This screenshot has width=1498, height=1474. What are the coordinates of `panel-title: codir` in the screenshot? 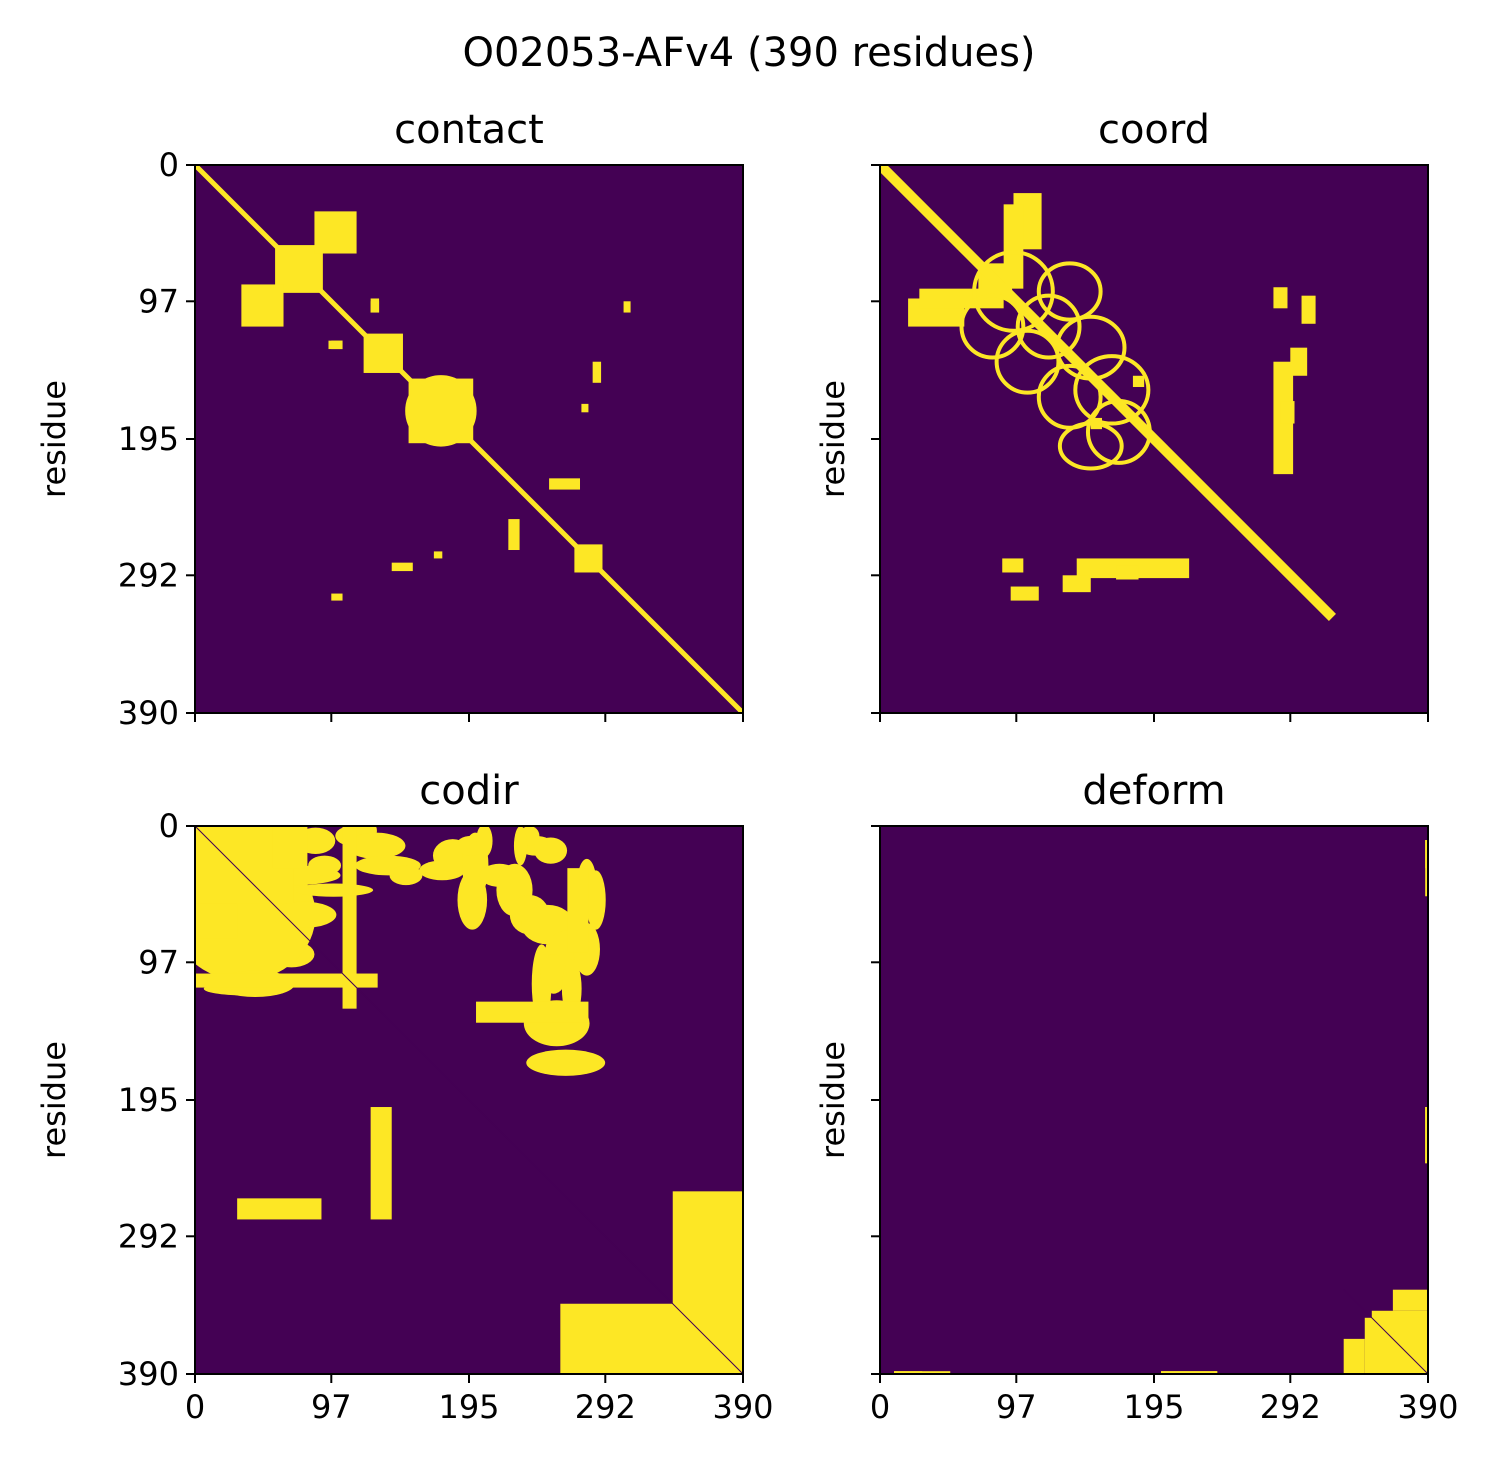 It's located at (469, 791).